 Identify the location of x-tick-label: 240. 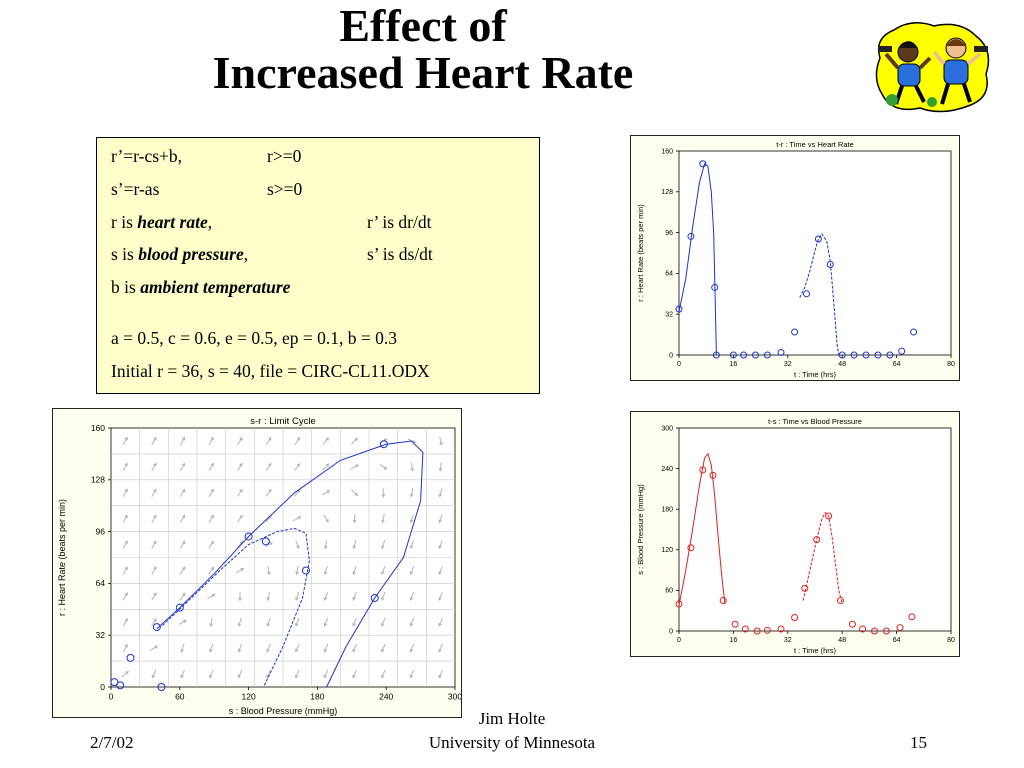
(386, 697).